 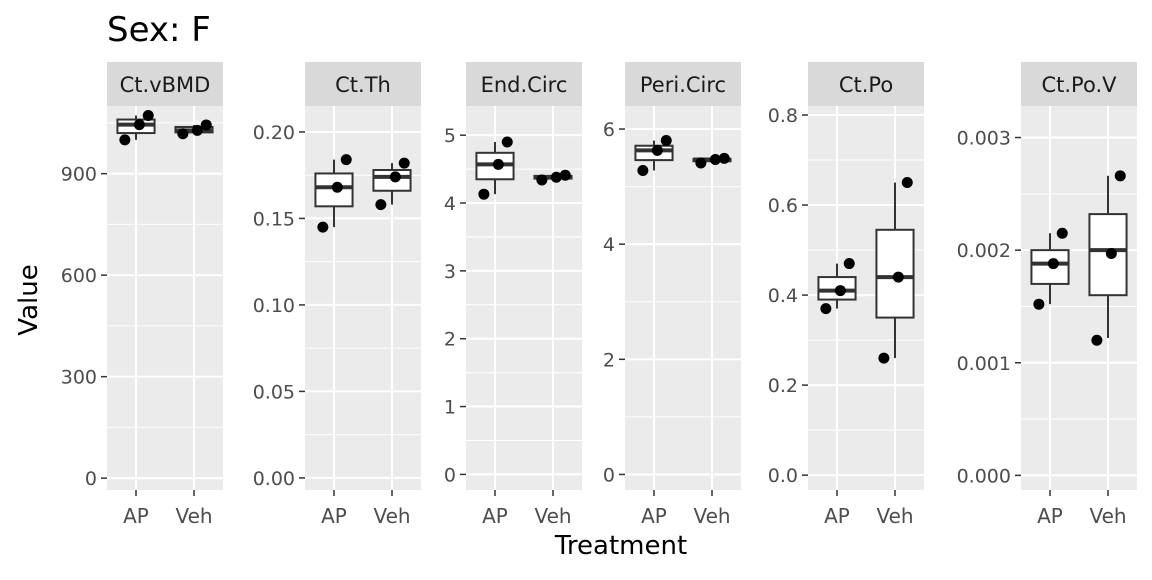 What do you see at coordinates (783, 206) in the screenshot?
I see `y-tick-label: 0.6` at bounding box center [783, 206].